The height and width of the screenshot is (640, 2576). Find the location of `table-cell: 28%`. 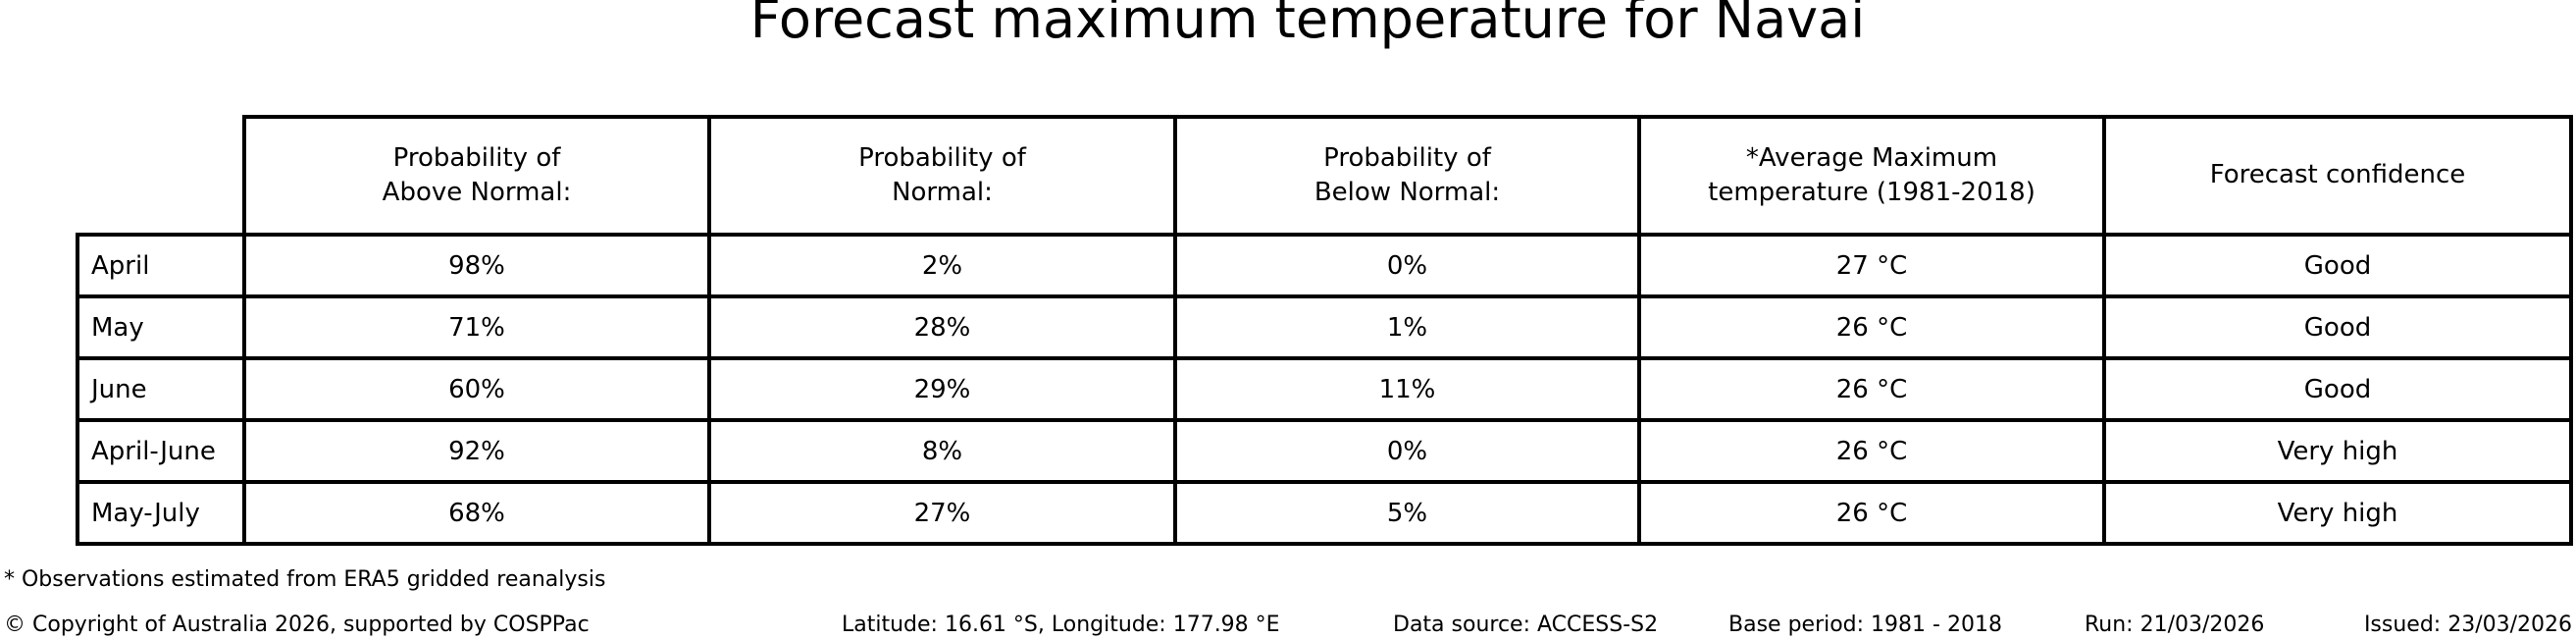

table-cell: 28% is located at coordinates (942, 327).